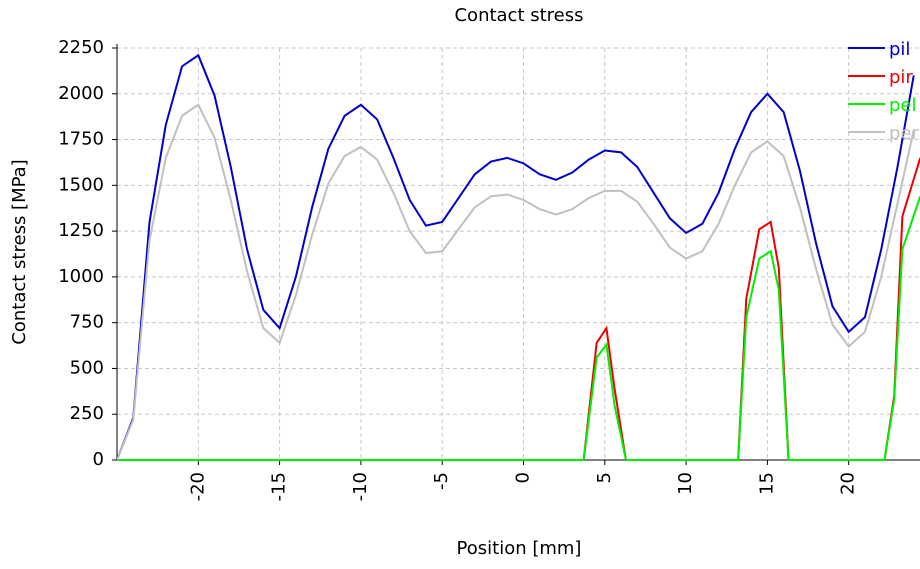 The height and width of the screenshot is (569, 920). Describe the element at coordinates (519, 548) in the screenshot. I see `x-axis-label: Position [mm]` at that location.